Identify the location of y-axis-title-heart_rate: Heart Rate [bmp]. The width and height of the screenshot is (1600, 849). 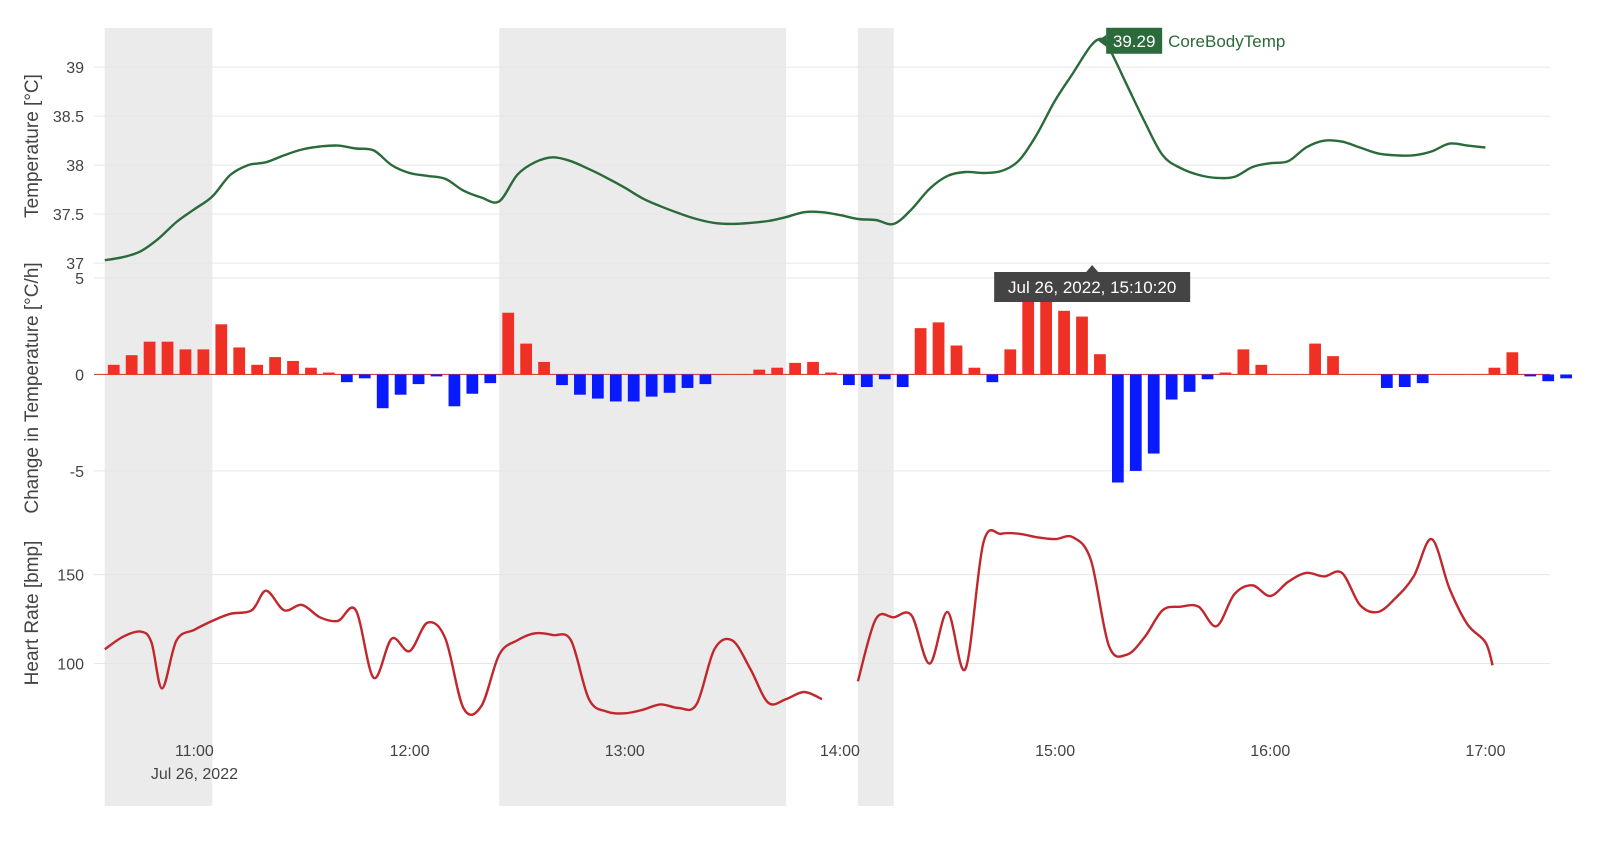
(32, 613).